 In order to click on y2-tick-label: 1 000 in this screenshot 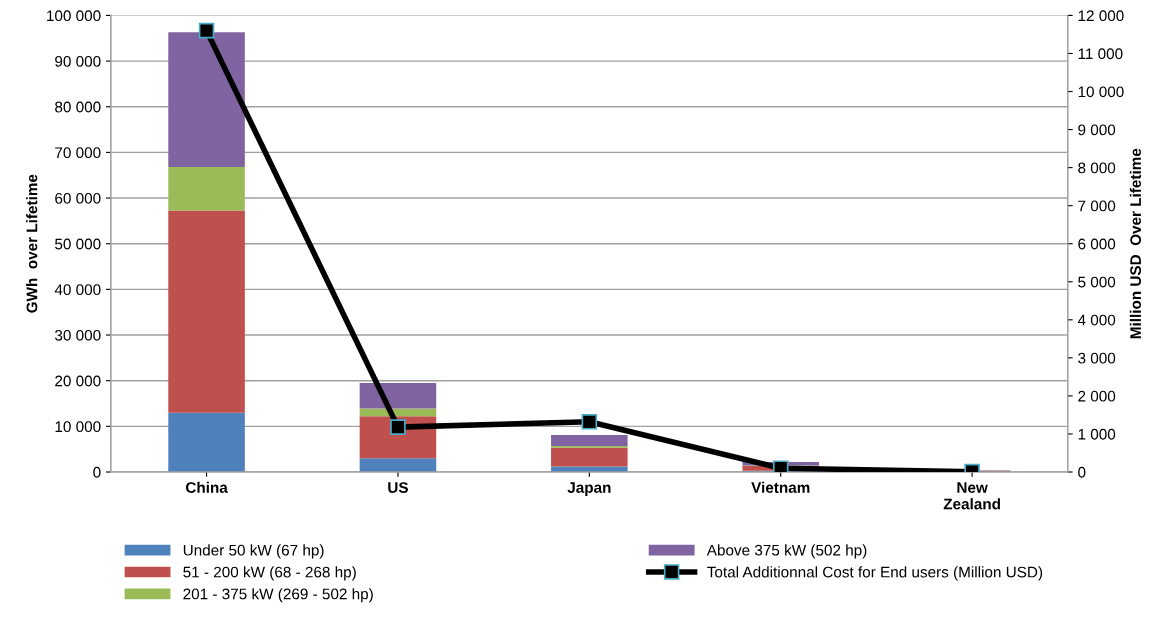, I will do `click(1097, 434)`.